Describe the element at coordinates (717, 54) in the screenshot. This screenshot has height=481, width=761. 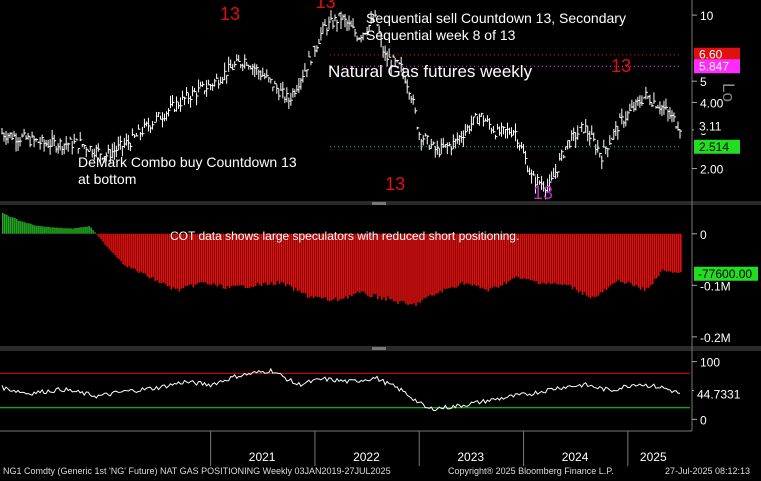
I see `price-level-tag-bg` at that location.